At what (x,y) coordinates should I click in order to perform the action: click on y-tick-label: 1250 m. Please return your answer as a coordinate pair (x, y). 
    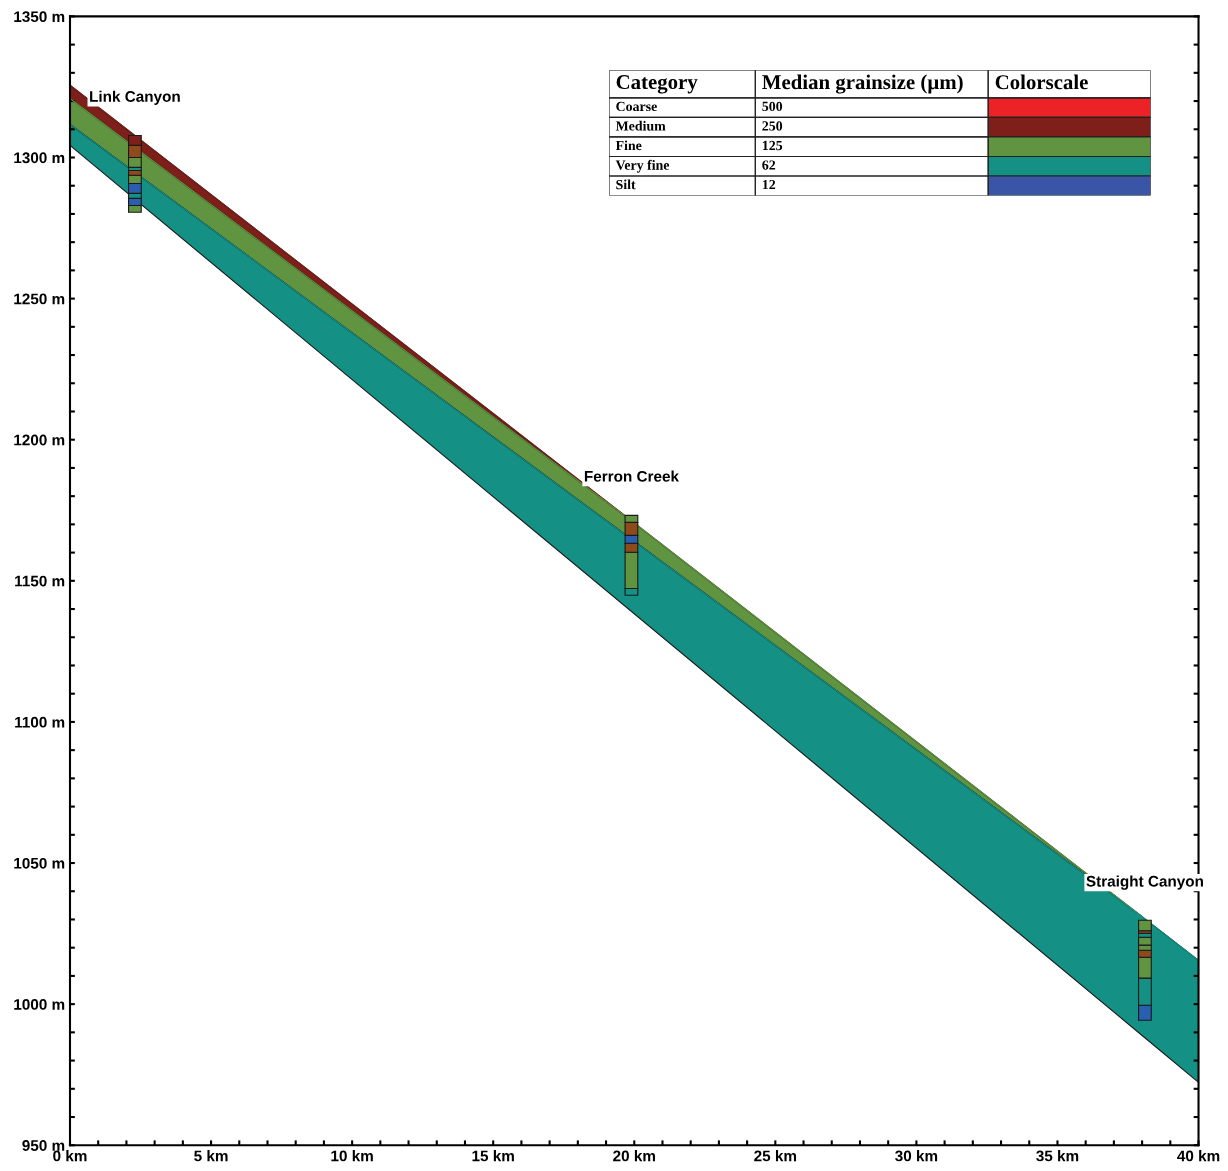
    Looking at the image, I should click on (39, 299).